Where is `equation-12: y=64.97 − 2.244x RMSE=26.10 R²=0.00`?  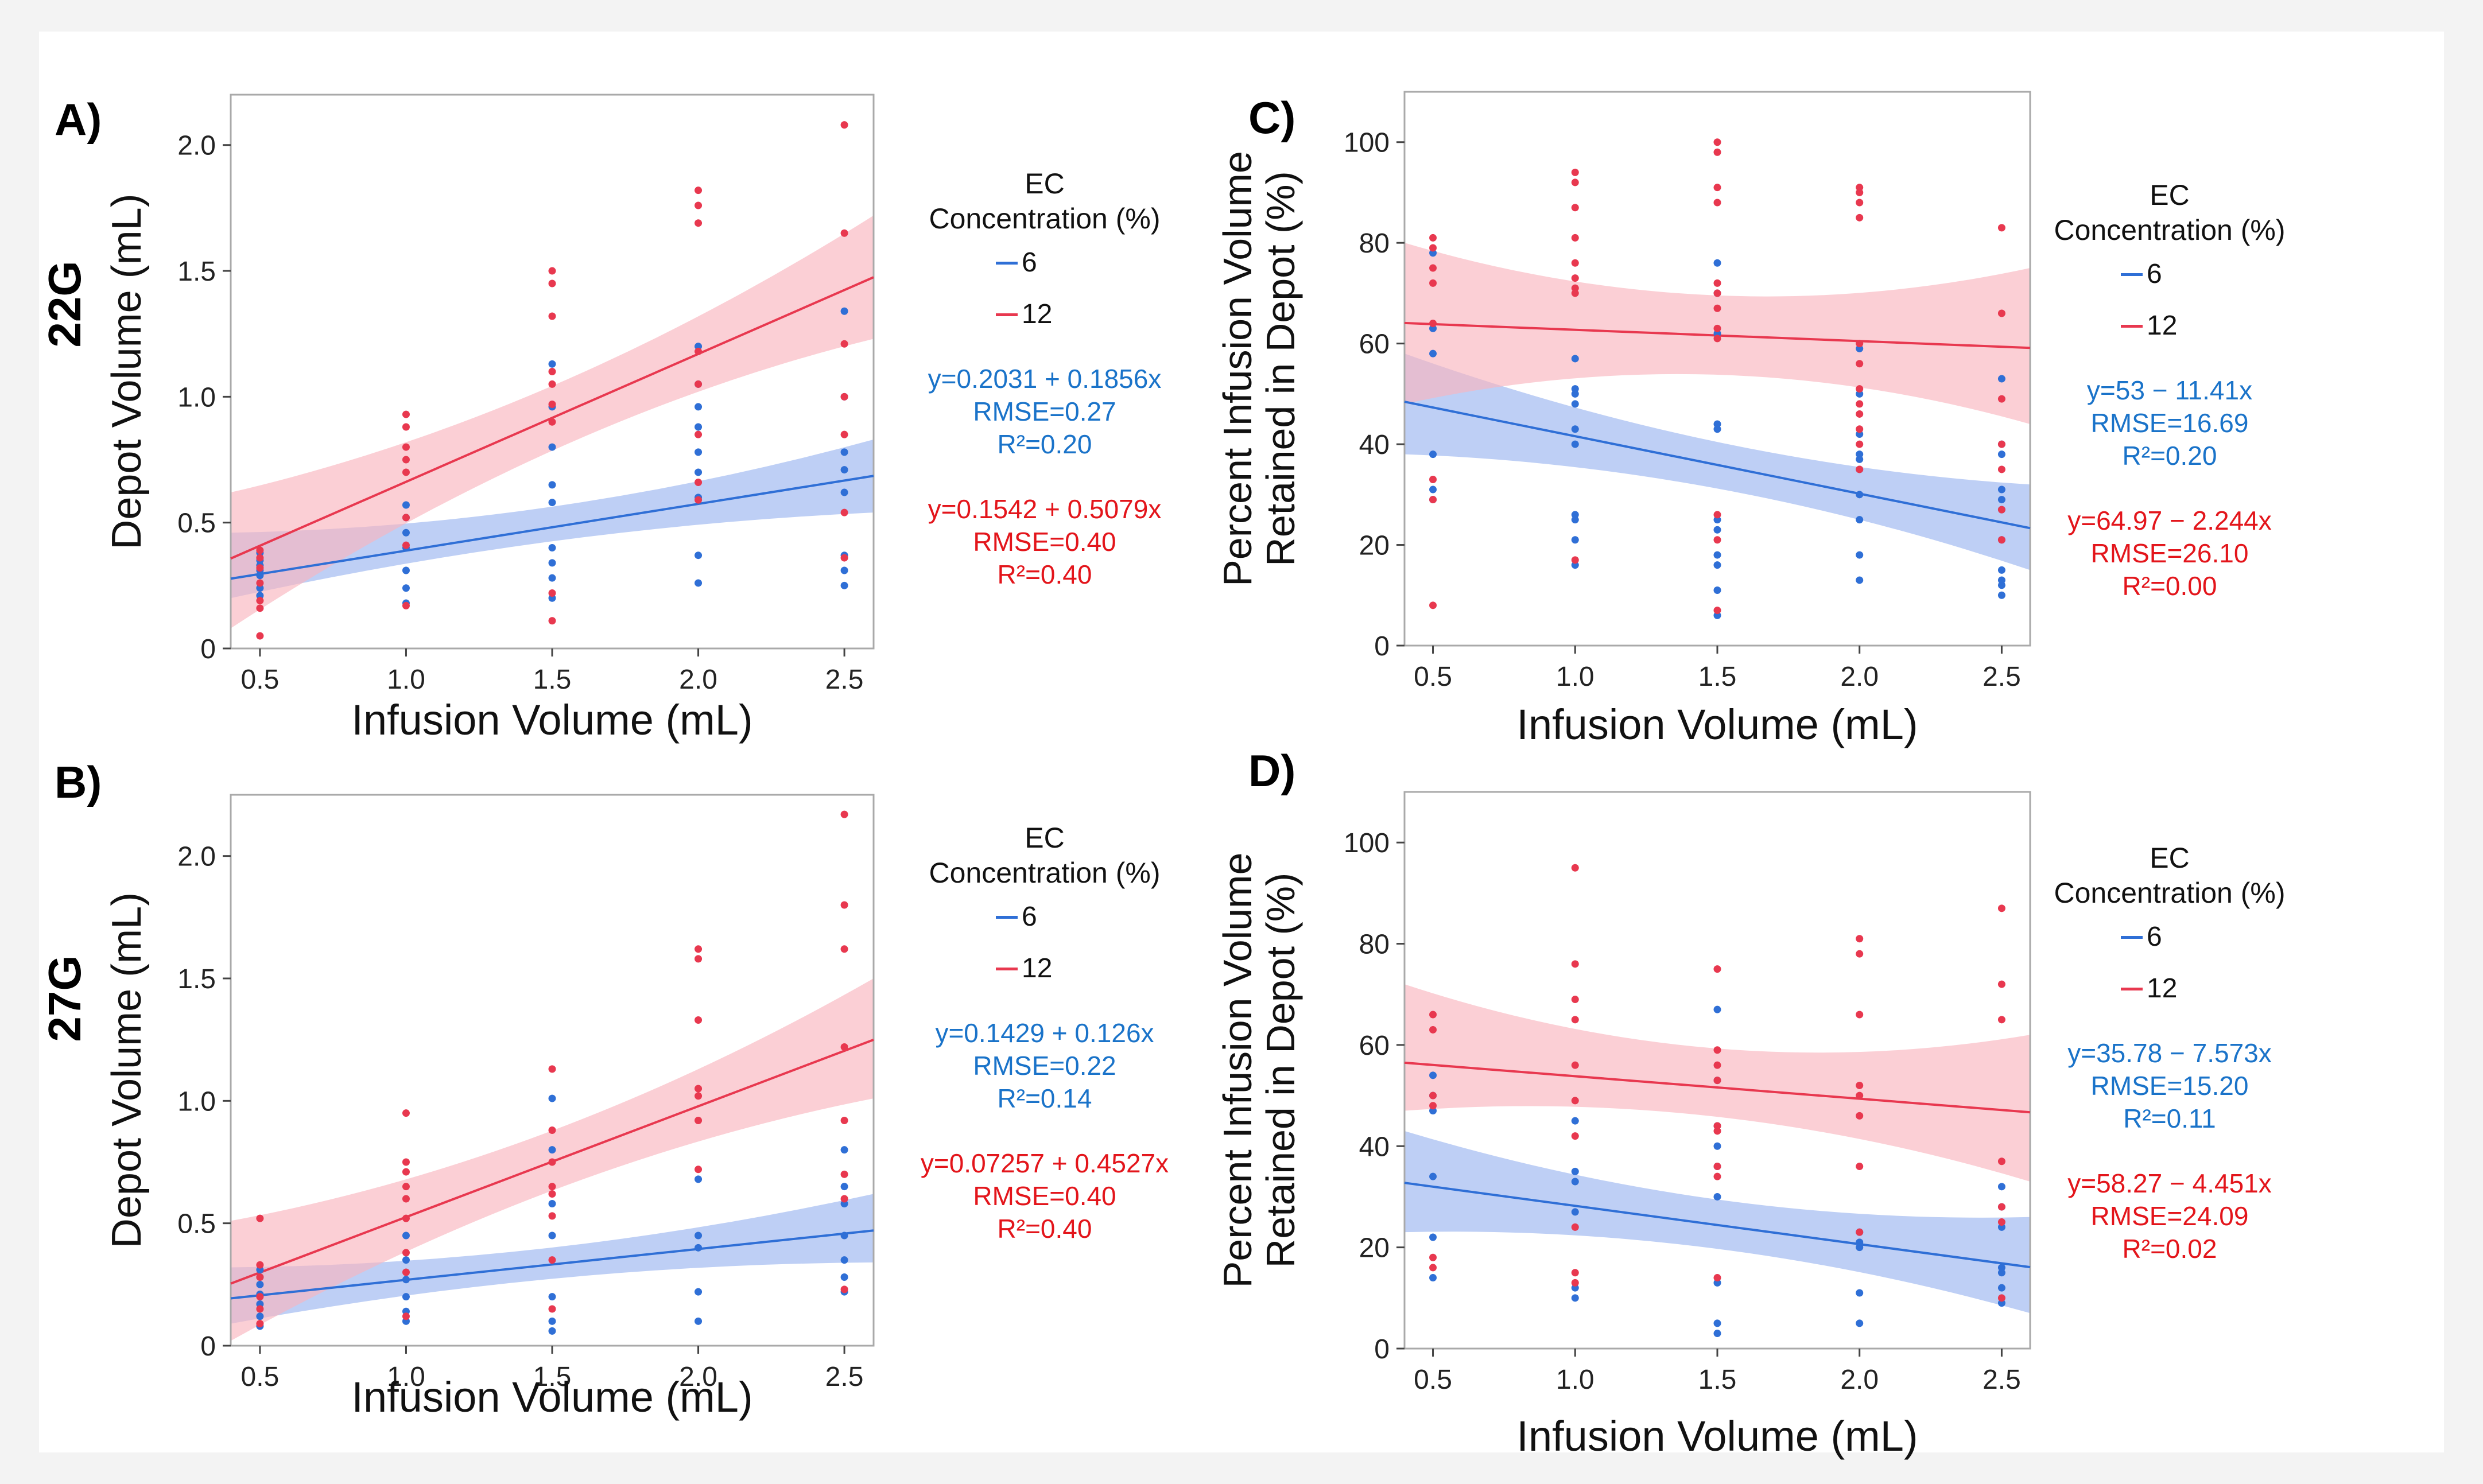 equation-12: y=64.97 − 2.244x RMSE=26.10 R²=0.00 is located at coordinates (2169, 553).